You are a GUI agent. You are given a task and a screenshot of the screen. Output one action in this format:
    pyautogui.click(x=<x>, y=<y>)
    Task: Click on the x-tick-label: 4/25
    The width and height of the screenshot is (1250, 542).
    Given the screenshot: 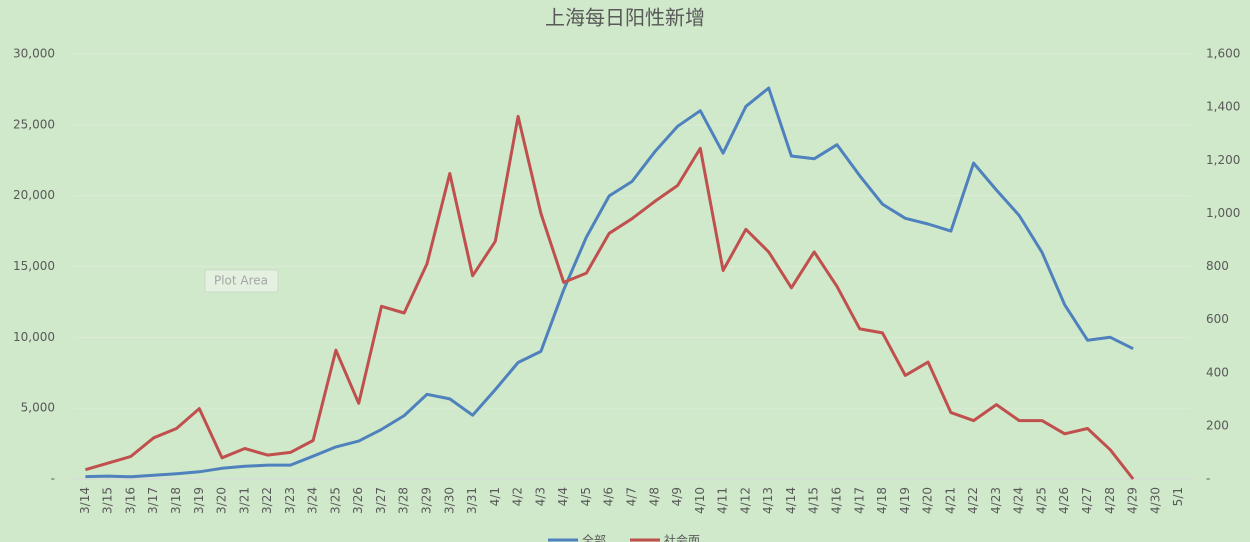 What is the action you would take?
    pyautogui.click(x=1041, y=500)
    